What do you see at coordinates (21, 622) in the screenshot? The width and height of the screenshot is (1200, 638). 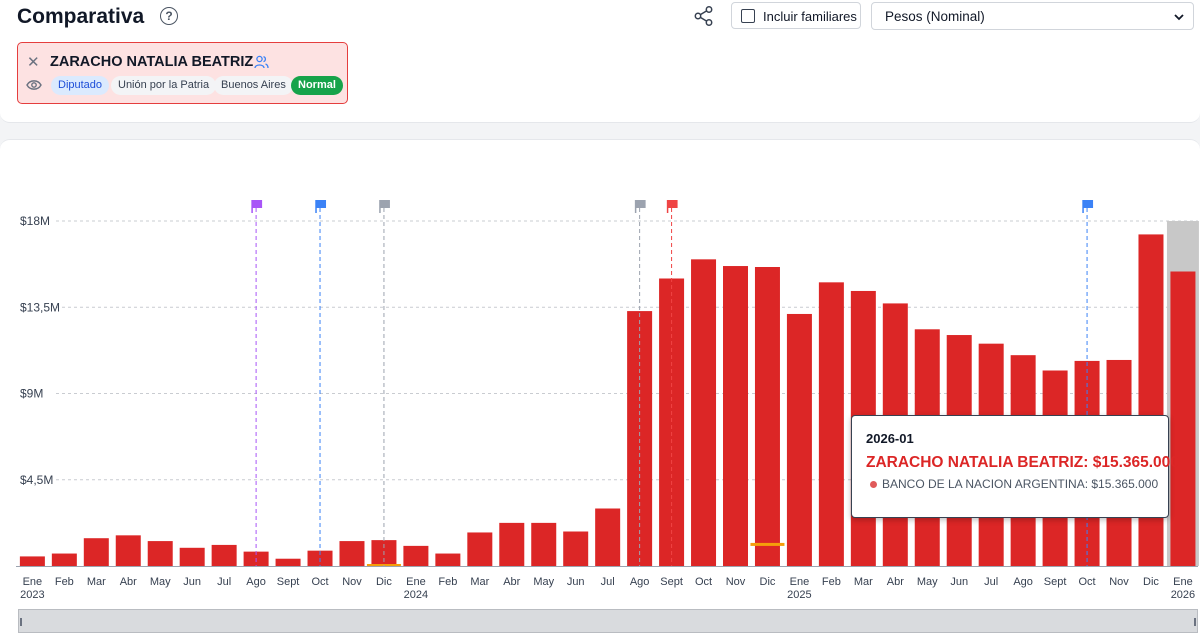 I see `scrollbar-left-handle` at bounding box center [21, 622].